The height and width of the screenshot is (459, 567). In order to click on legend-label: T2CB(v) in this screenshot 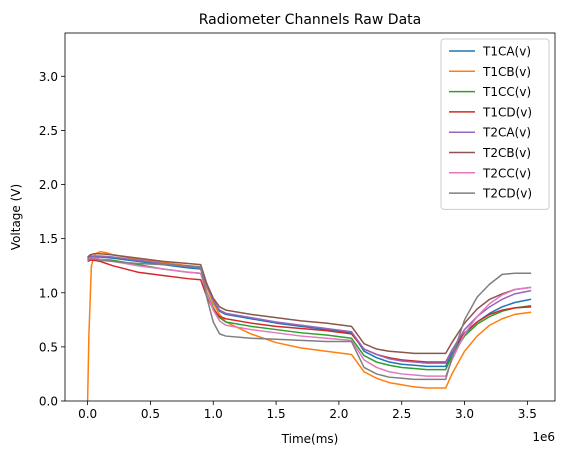, I will do `click(506, 153)`.